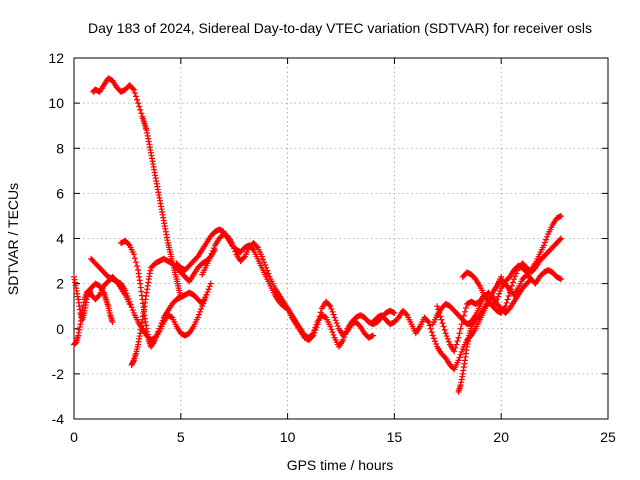 The width and height of the screenshot is (640, 480). Describe the element at coordinates (13, 239) in the screenshot. I see `y-axis-label: SDTVAR / TECUs` at that location.